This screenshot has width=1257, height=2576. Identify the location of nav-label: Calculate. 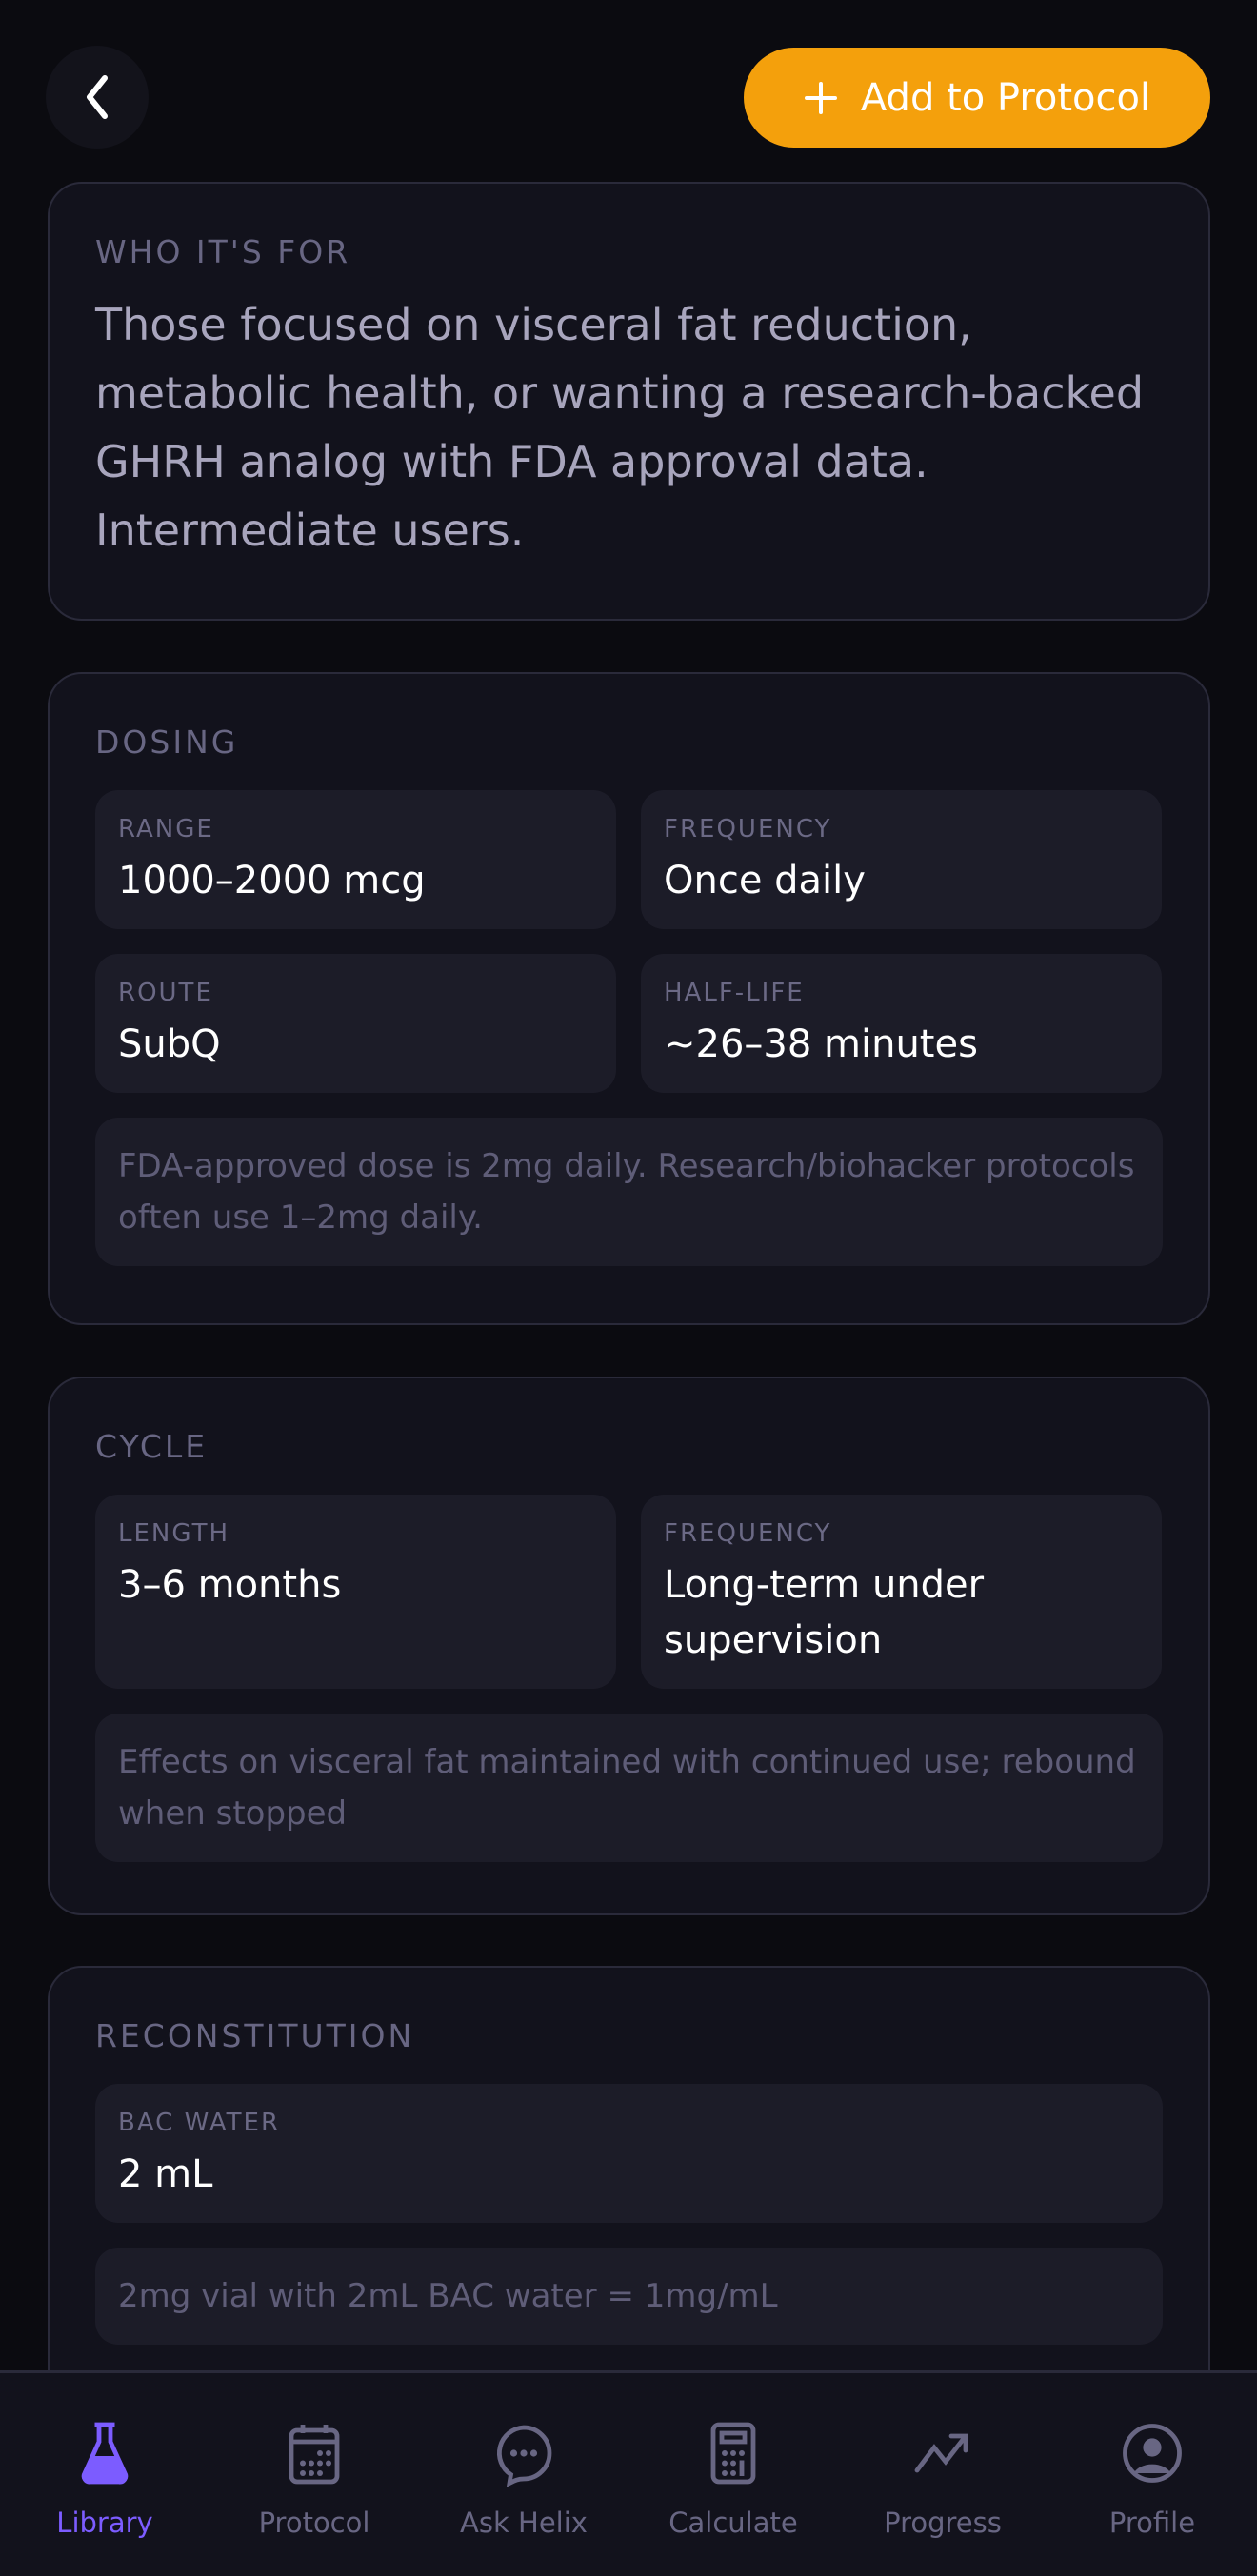
(733, 2523).